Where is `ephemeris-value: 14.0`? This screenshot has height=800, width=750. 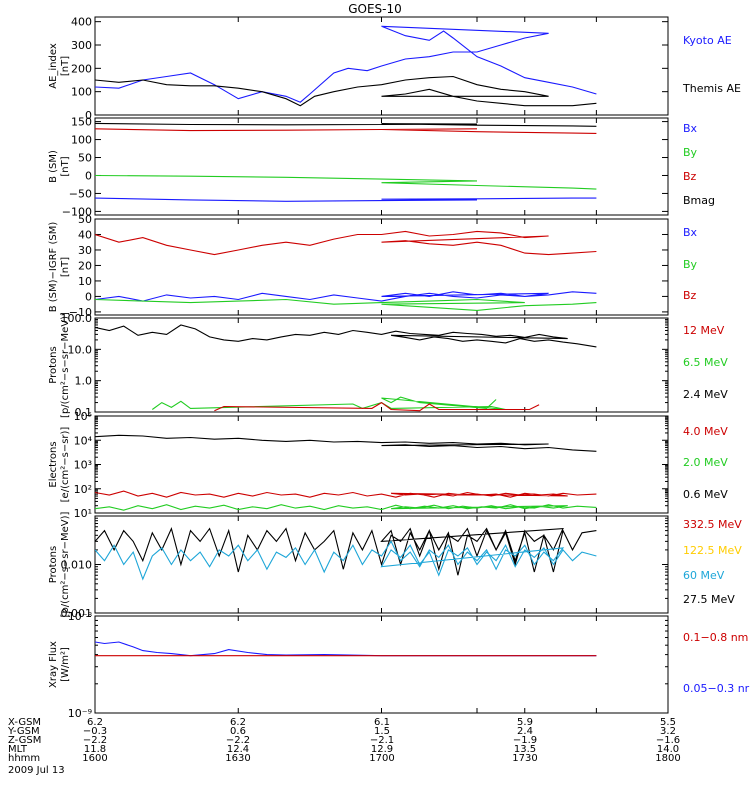
ephemeris-value: 14.0 is located at coordinates (668, 749).